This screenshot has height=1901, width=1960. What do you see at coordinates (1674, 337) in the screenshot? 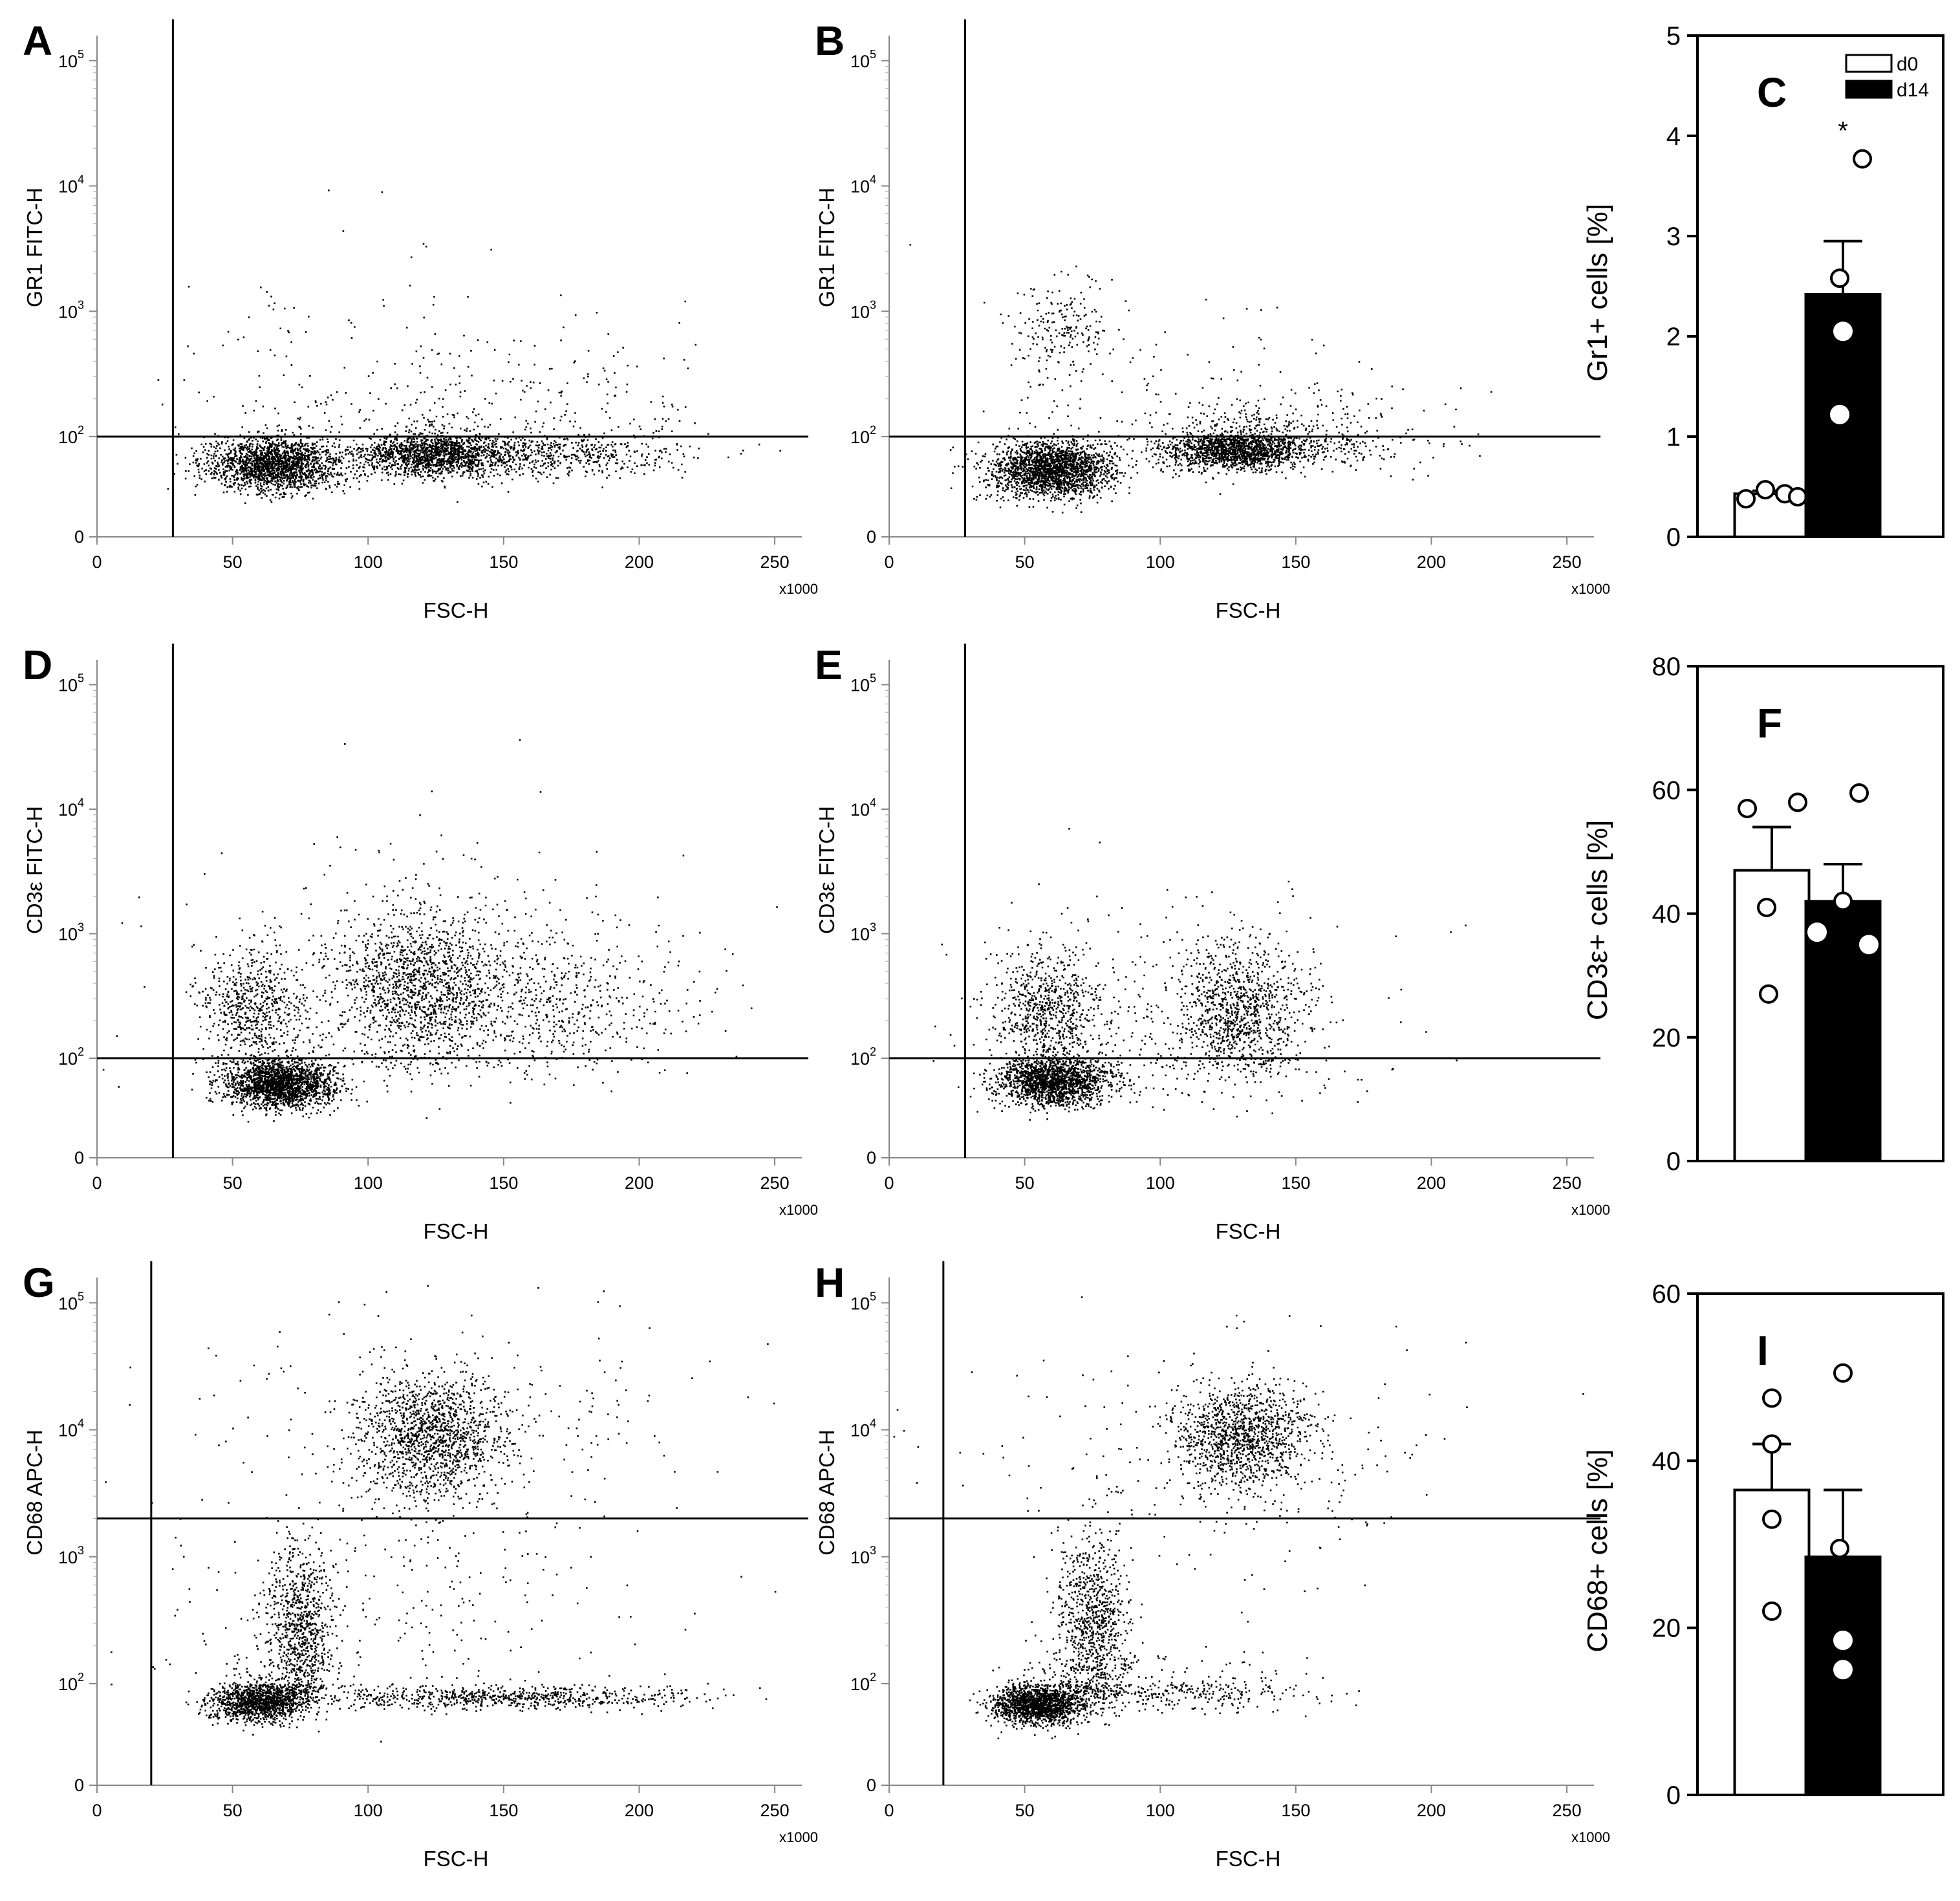
I see `y-tick-label: 2` at bounding box center [1674, 337].